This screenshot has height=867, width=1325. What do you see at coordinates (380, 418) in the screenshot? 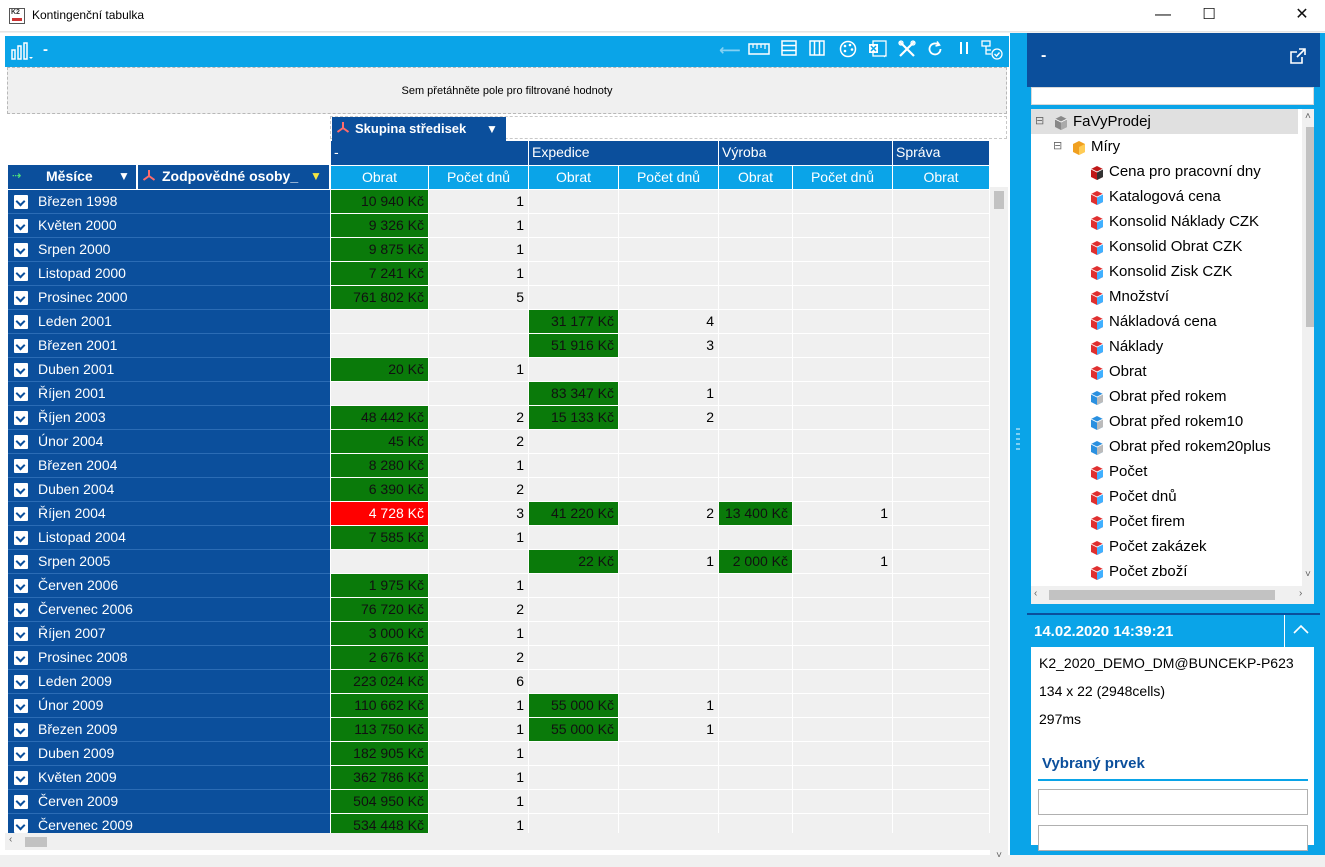
I see `data-cell: 48 442 Kč` at bounding box center [380, 418].